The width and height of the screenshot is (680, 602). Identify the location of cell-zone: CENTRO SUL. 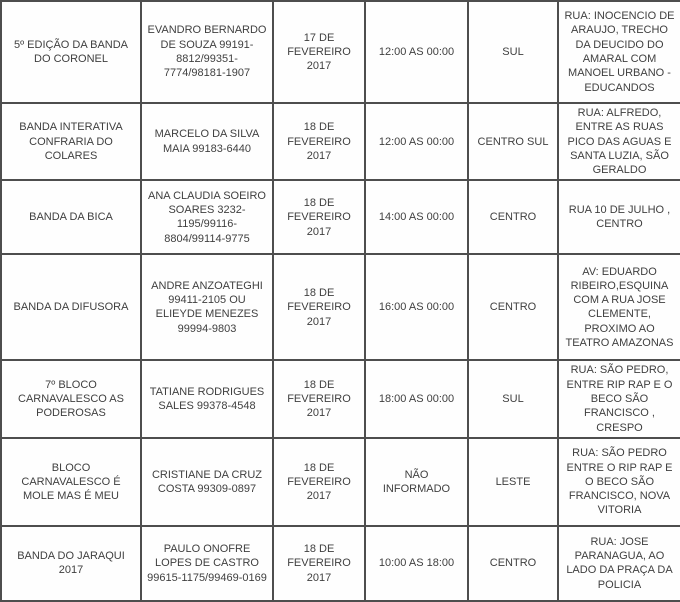
(513, 141).